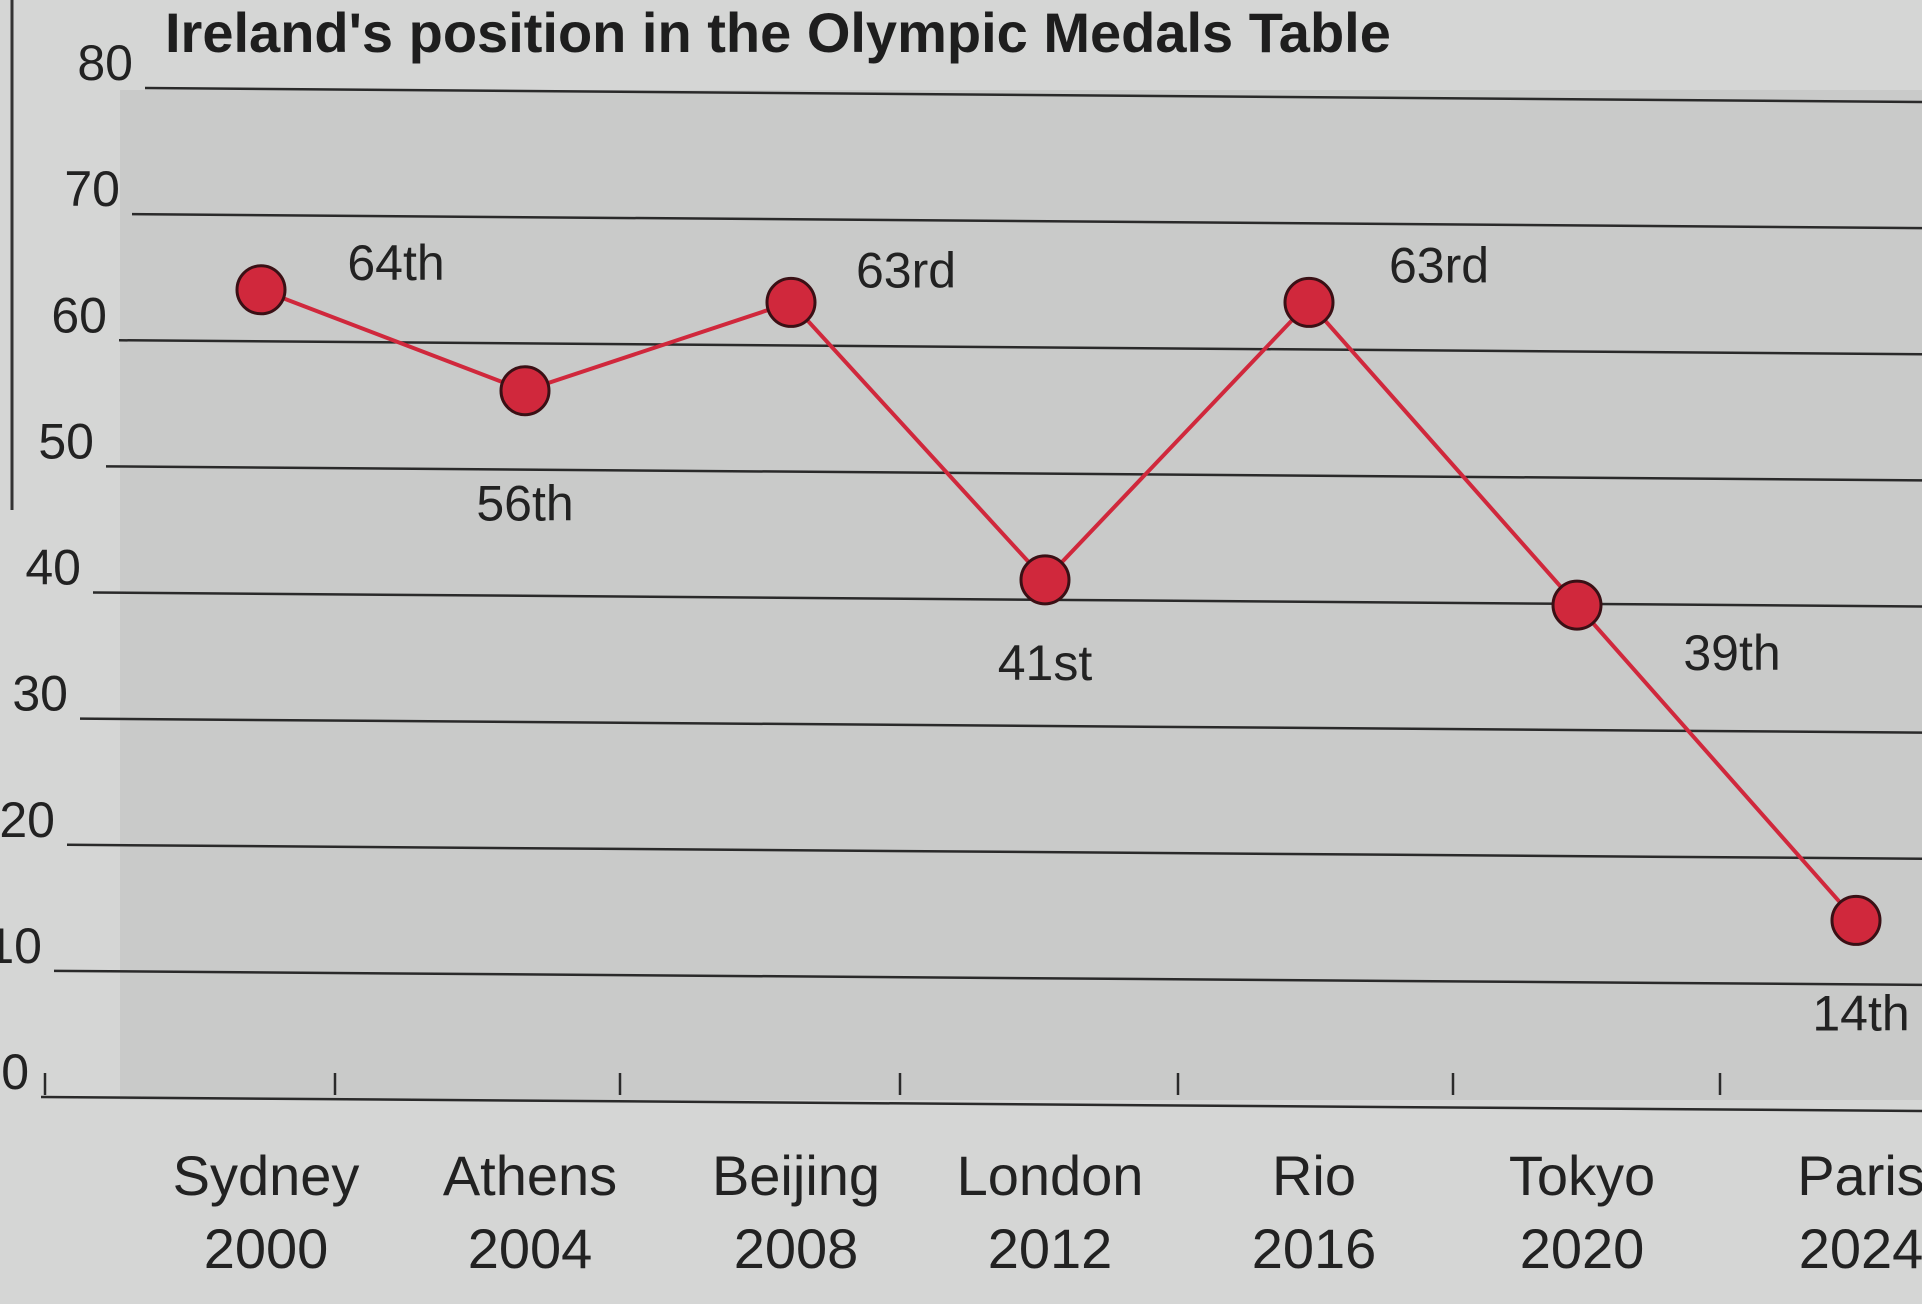  Describe the element at coordinates (66, 441) in the screenshot. I see `y-tick-label: 50` at that location.